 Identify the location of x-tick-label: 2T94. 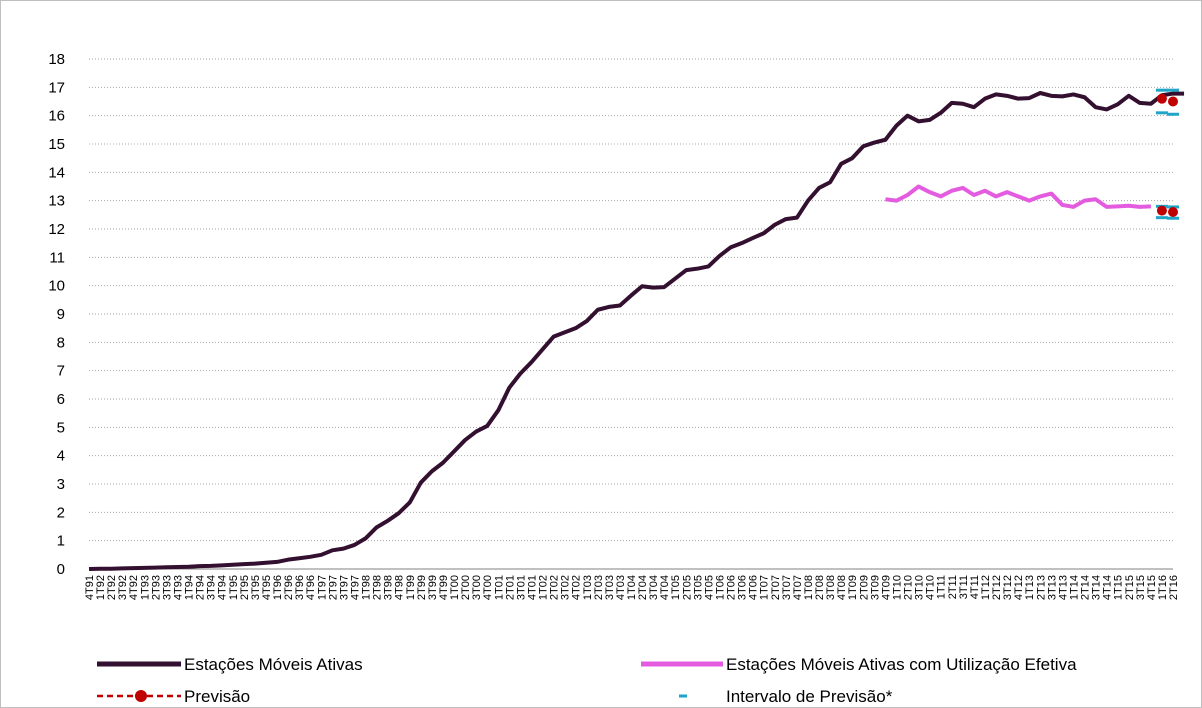
(201, 587).